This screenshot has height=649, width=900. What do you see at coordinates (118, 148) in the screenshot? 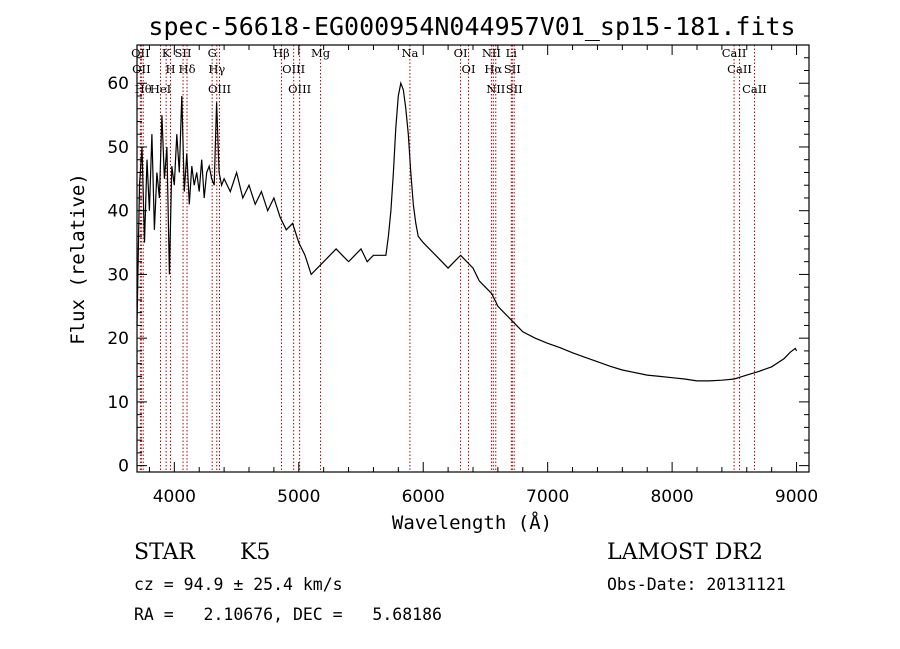
I see `y-tick-label: 50` at bounding box center [118, 148].